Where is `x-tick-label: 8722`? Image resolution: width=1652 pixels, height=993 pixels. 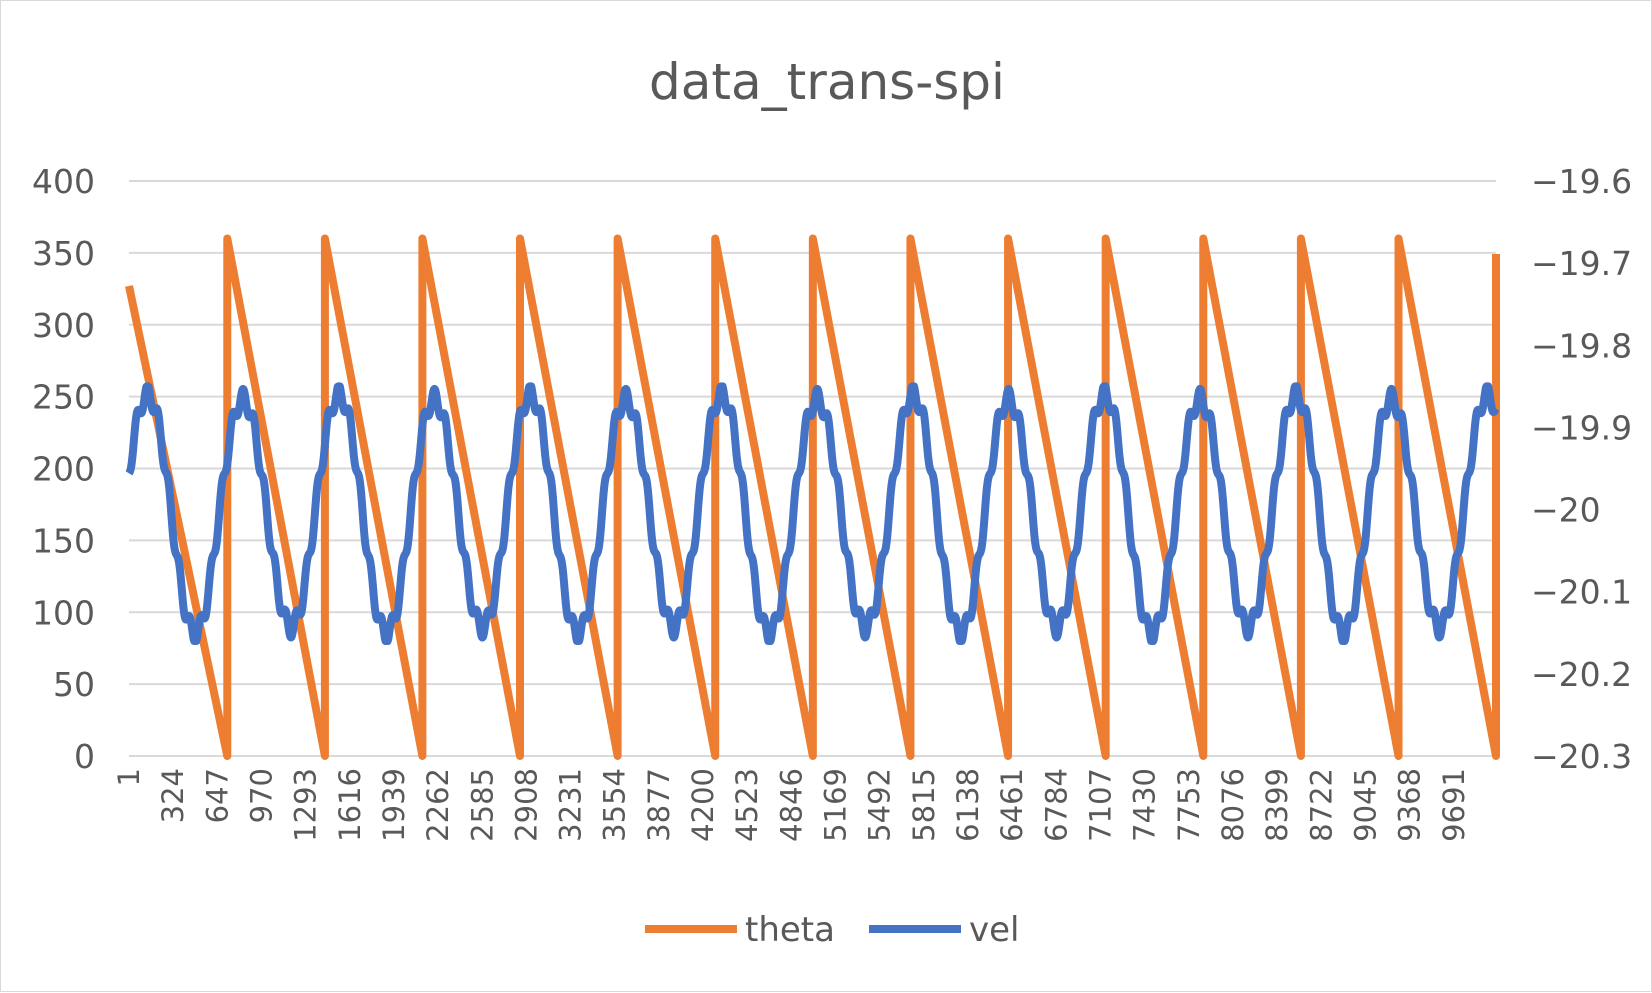
x-tick-label: 8722 is located at coordinates (1321, 805).